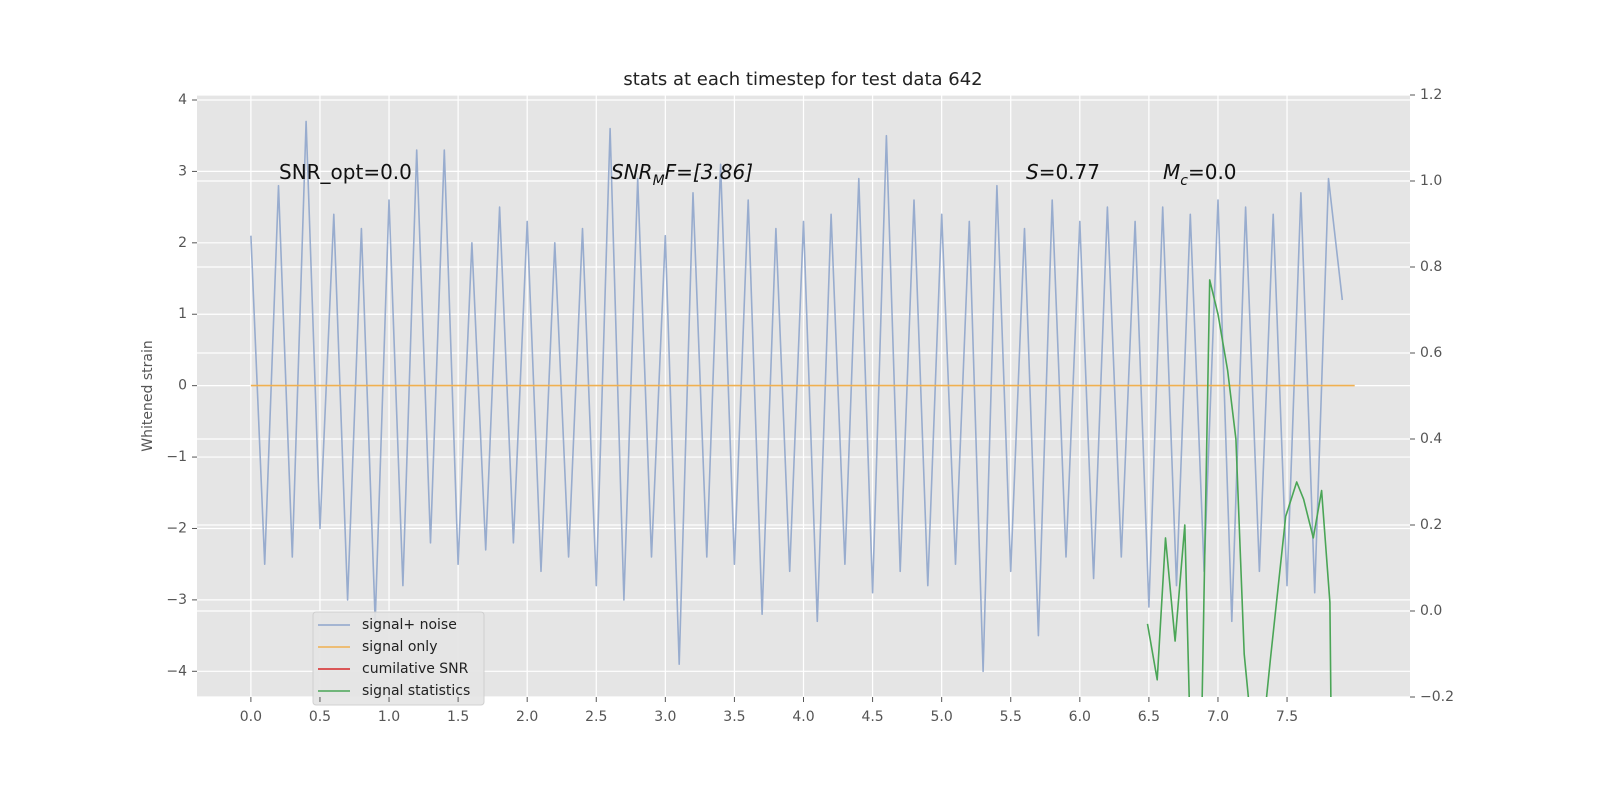 This screenshot has height=800, width=1600. I want to click on legend-label: signal+ noise, so click(409, 625).